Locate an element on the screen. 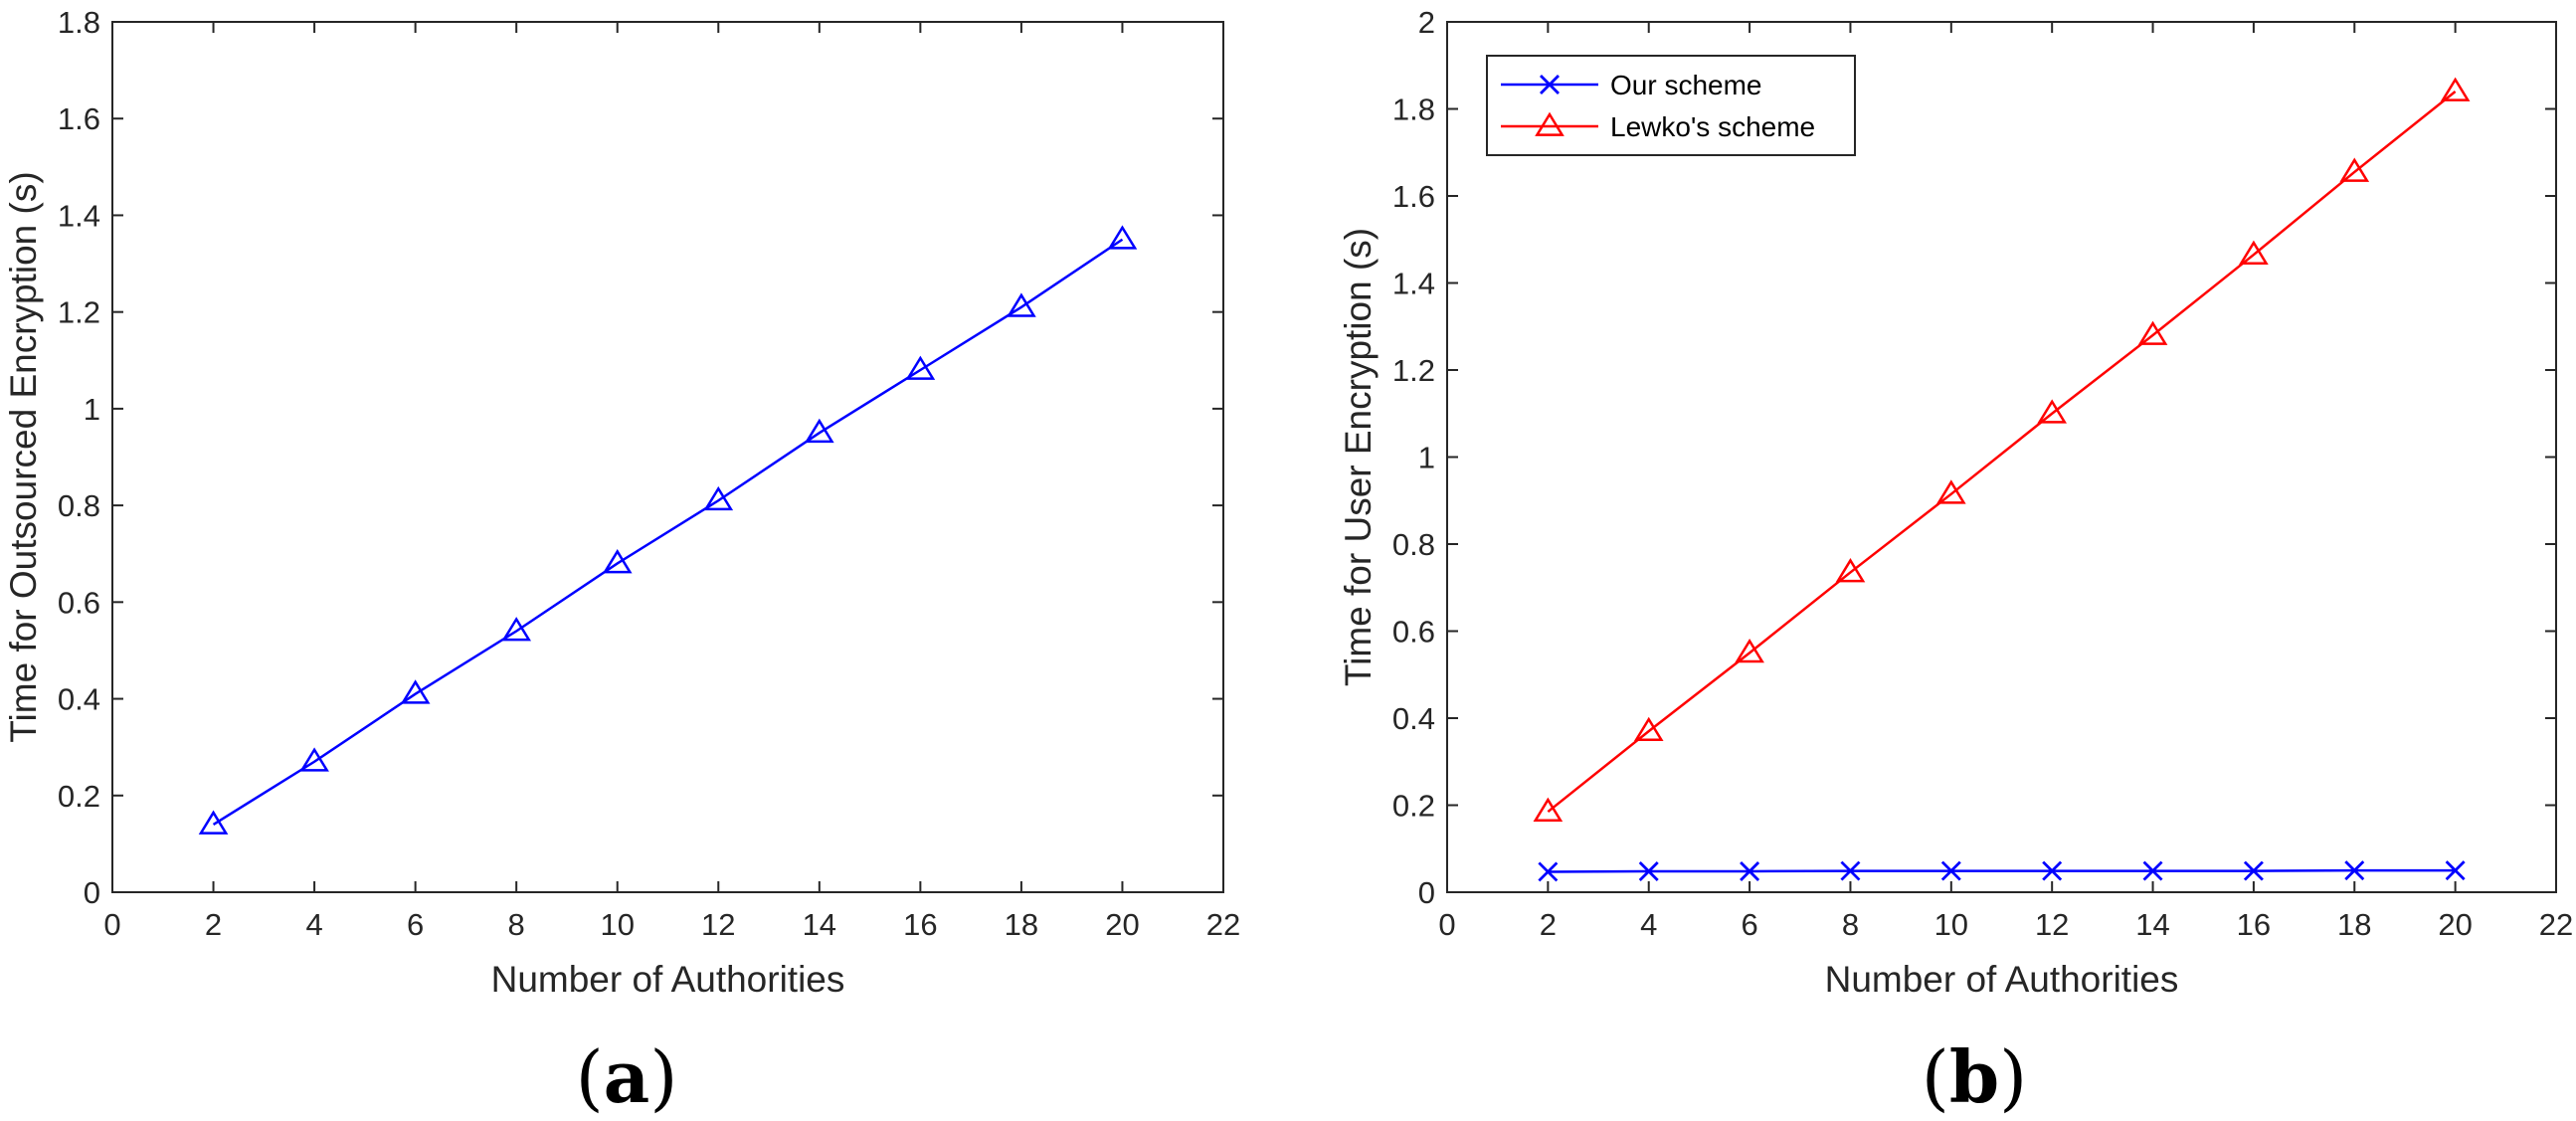 The image size is (2576, 1121). y-tick-label: 2 is located at coordinates (1426, 23).